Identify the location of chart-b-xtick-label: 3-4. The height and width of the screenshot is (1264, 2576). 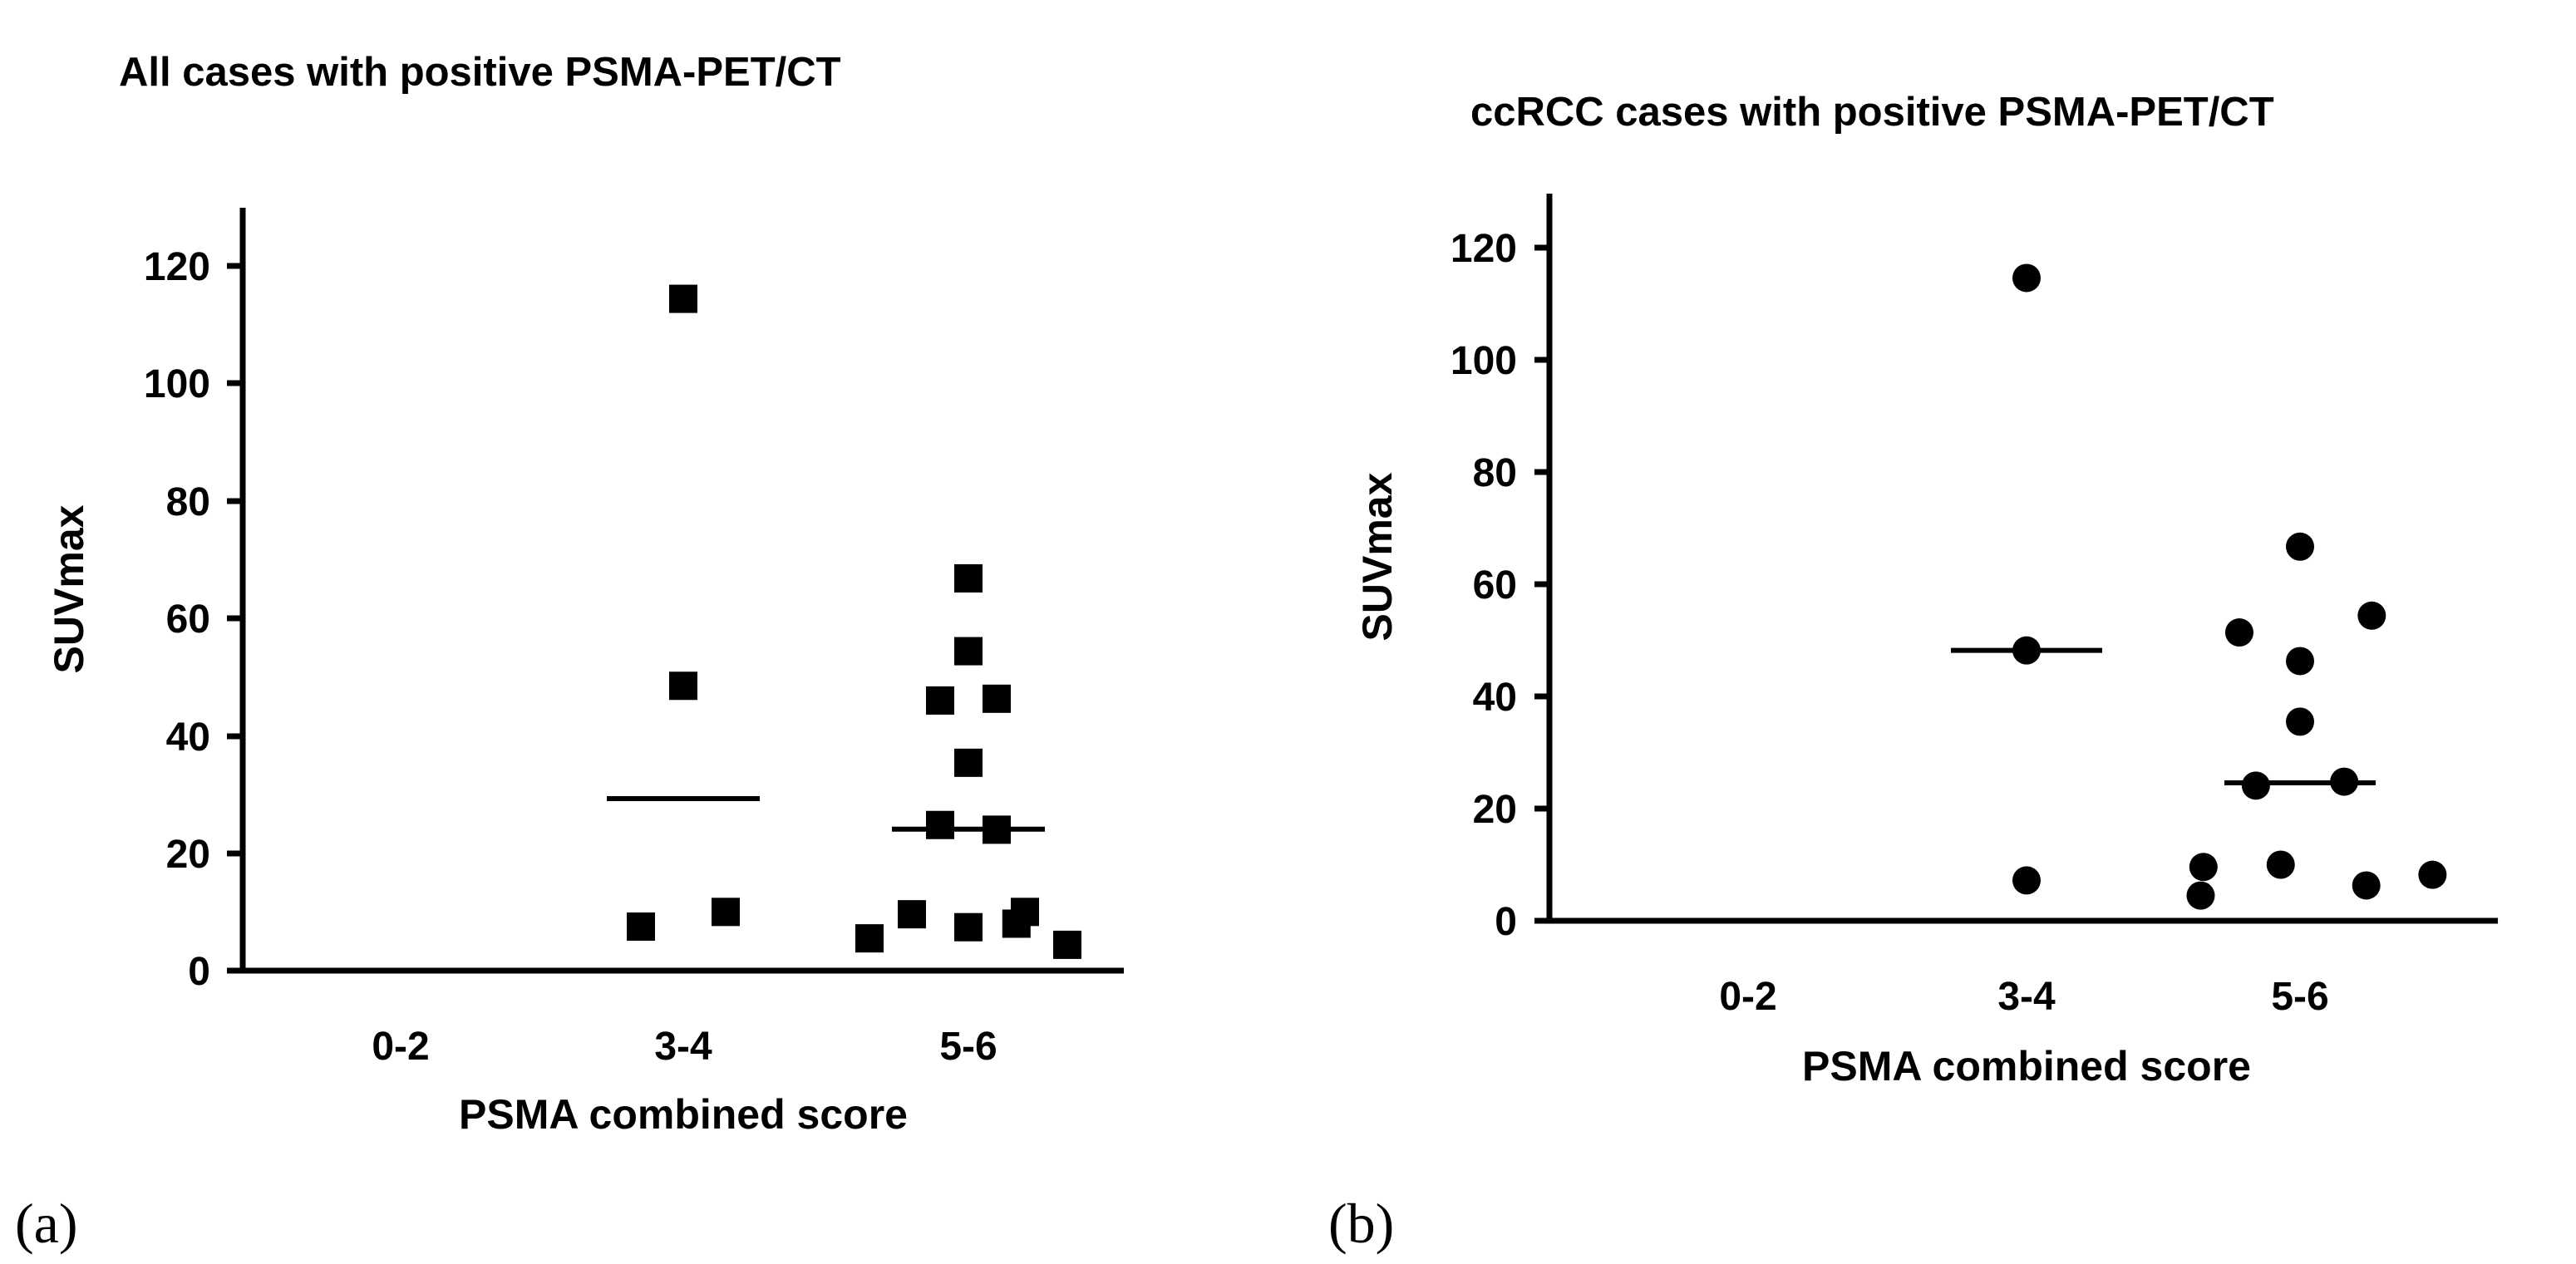
(2026, 997).